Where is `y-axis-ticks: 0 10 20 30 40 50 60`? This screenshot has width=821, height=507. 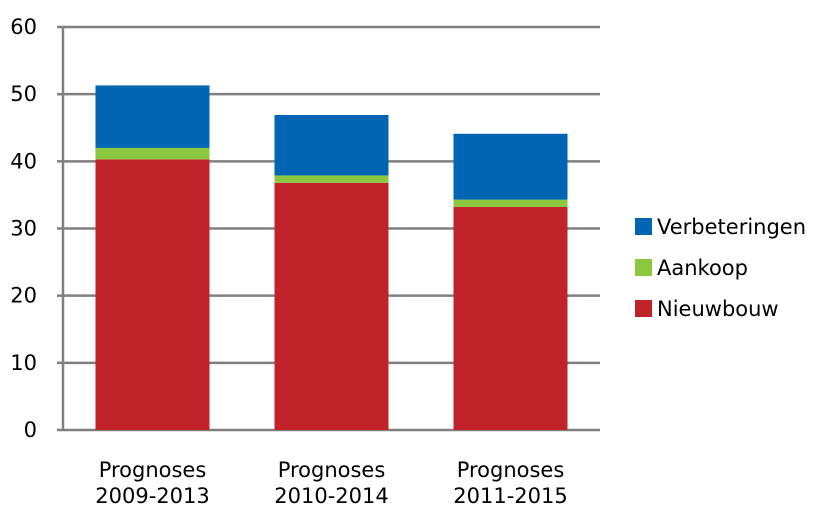 y-axis-ticks: 0 10 20 30 40 50 60 is located at coordinates (36, 228).